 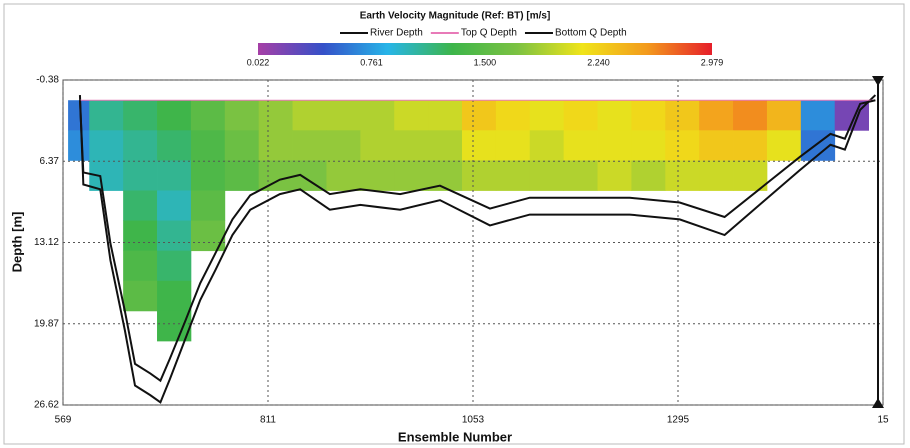 What do you see at coordinates (268, 420) in the screenshot?
I see `x-tick-label: 811` at bounding box center [268, 420].